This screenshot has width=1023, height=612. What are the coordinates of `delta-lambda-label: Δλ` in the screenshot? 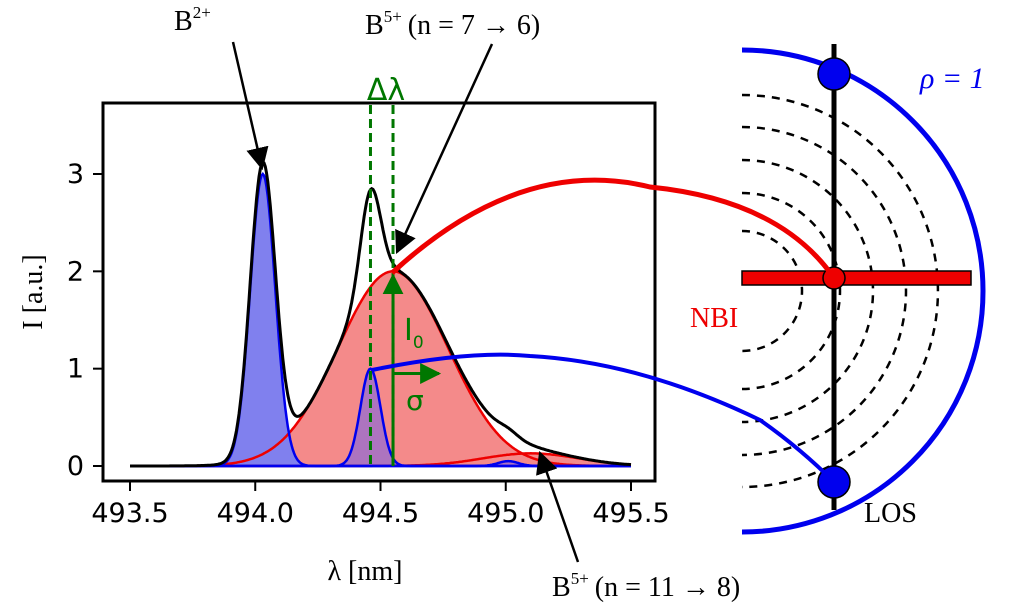 It's located at (386, 90).